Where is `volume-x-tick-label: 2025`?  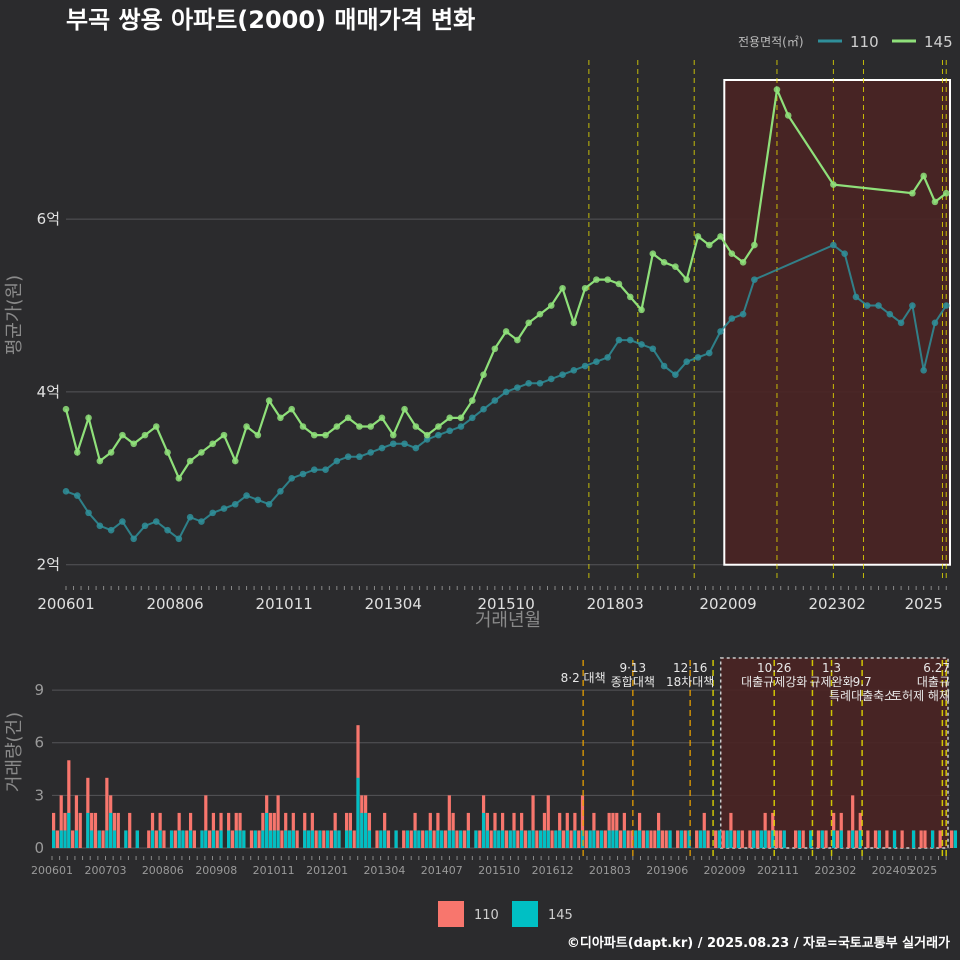
volume-x-tick-label: 2025 is located at coordinates (923, 870).